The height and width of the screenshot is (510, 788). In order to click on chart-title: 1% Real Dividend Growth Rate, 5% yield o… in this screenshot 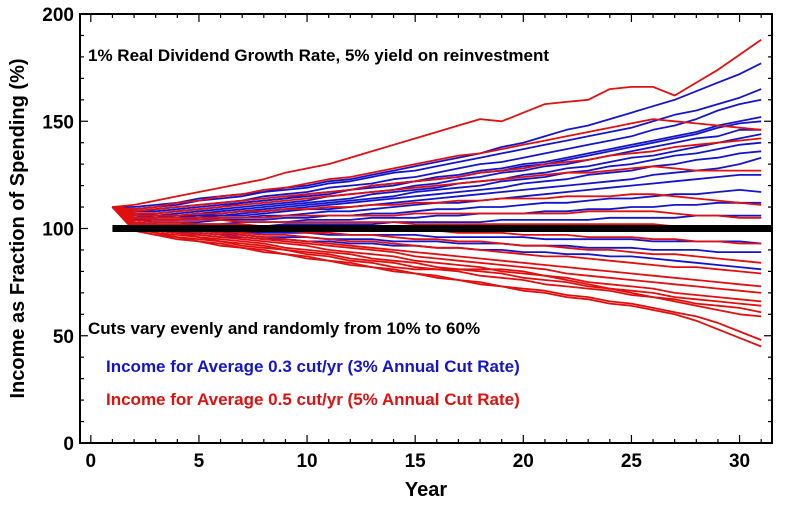, I will do `click(318, 55)`.